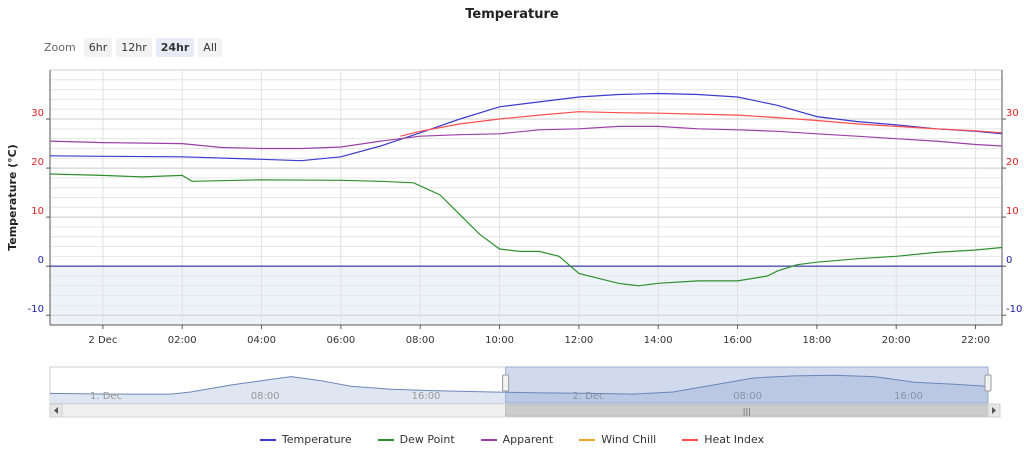 This screenshot has width=1024, height=453. What do you see at coordinates (427, 439) in the screenshot?
I see `legend-label-dew-point: Dew Point` at bounding box center [427, 439].